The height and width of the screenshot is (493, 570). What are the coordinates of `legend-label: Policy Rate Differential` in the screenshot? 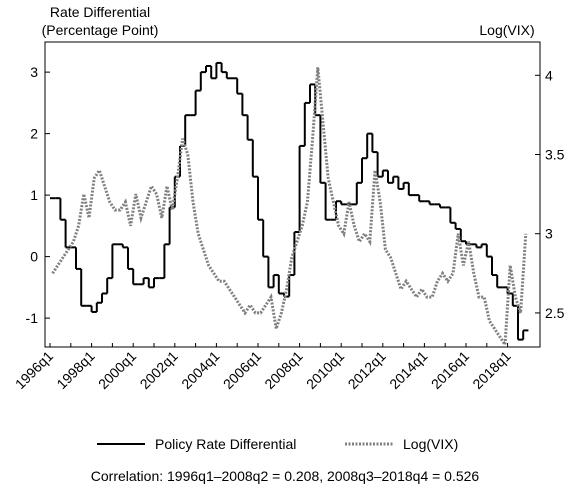 It's located at (225, 444).